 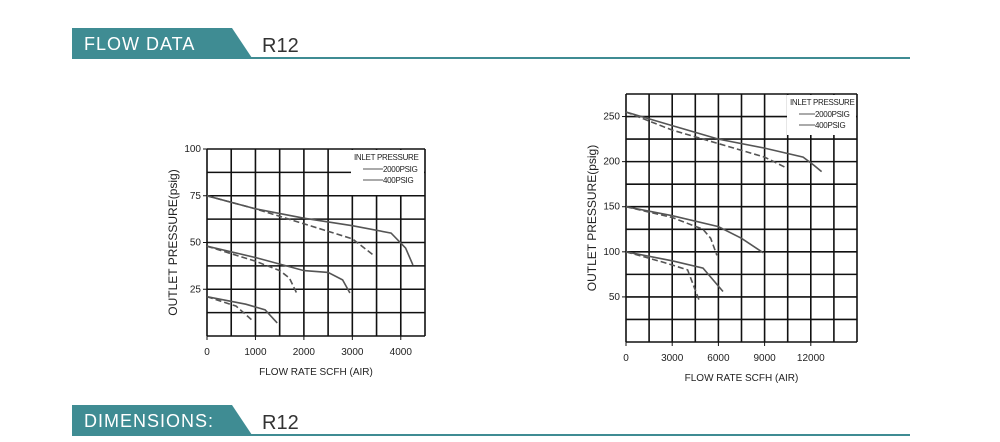 What do you see at coordinates (611, 117) in the screenshot?
I see `y-tick-label: 250` at bounding box center [611, 117].